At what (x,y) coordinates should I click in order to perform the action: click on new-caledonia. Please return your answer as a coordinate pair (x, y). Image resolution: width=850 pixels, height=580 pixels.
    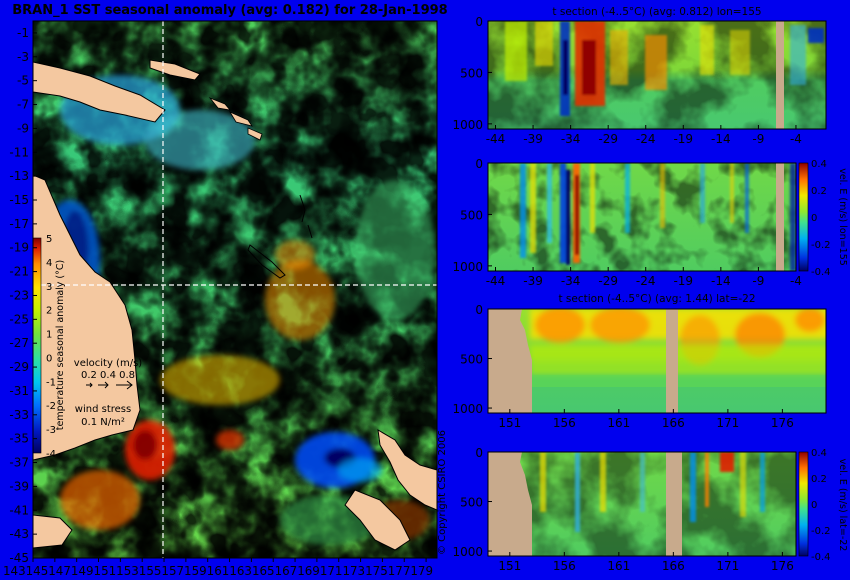
    Looking at the image, I should click on (266, 261).